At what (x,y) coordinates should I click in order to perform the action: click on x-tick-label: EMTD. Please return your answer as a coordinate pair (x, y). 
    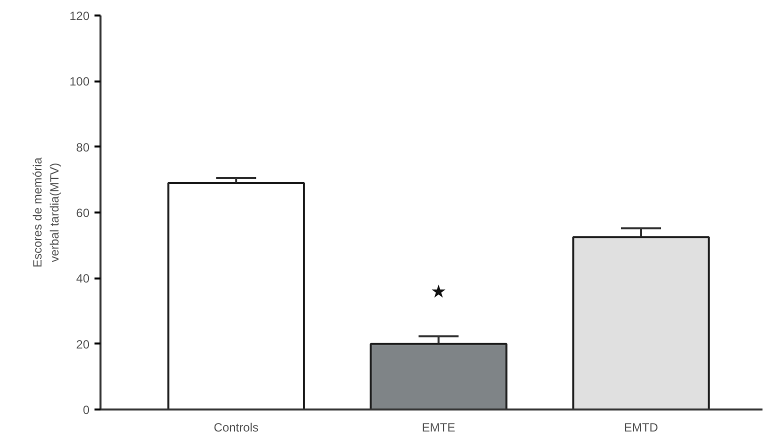
    Looking at the image, I should click on (641, 427).